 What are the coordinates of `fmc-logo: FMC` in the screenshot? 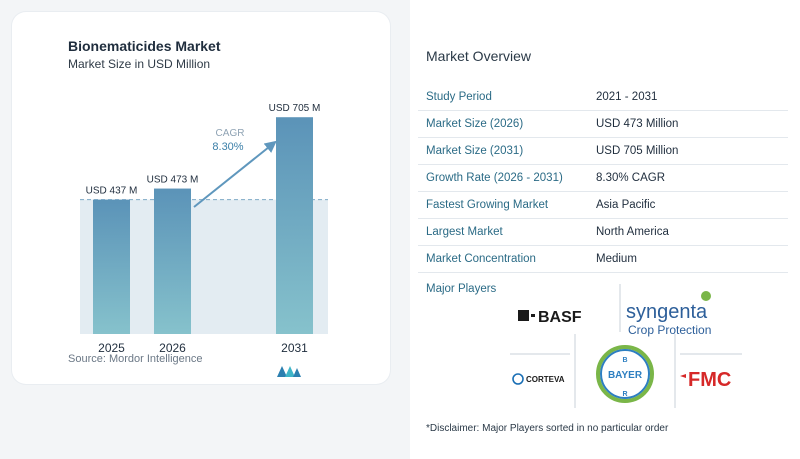 It's located at (705, 380).